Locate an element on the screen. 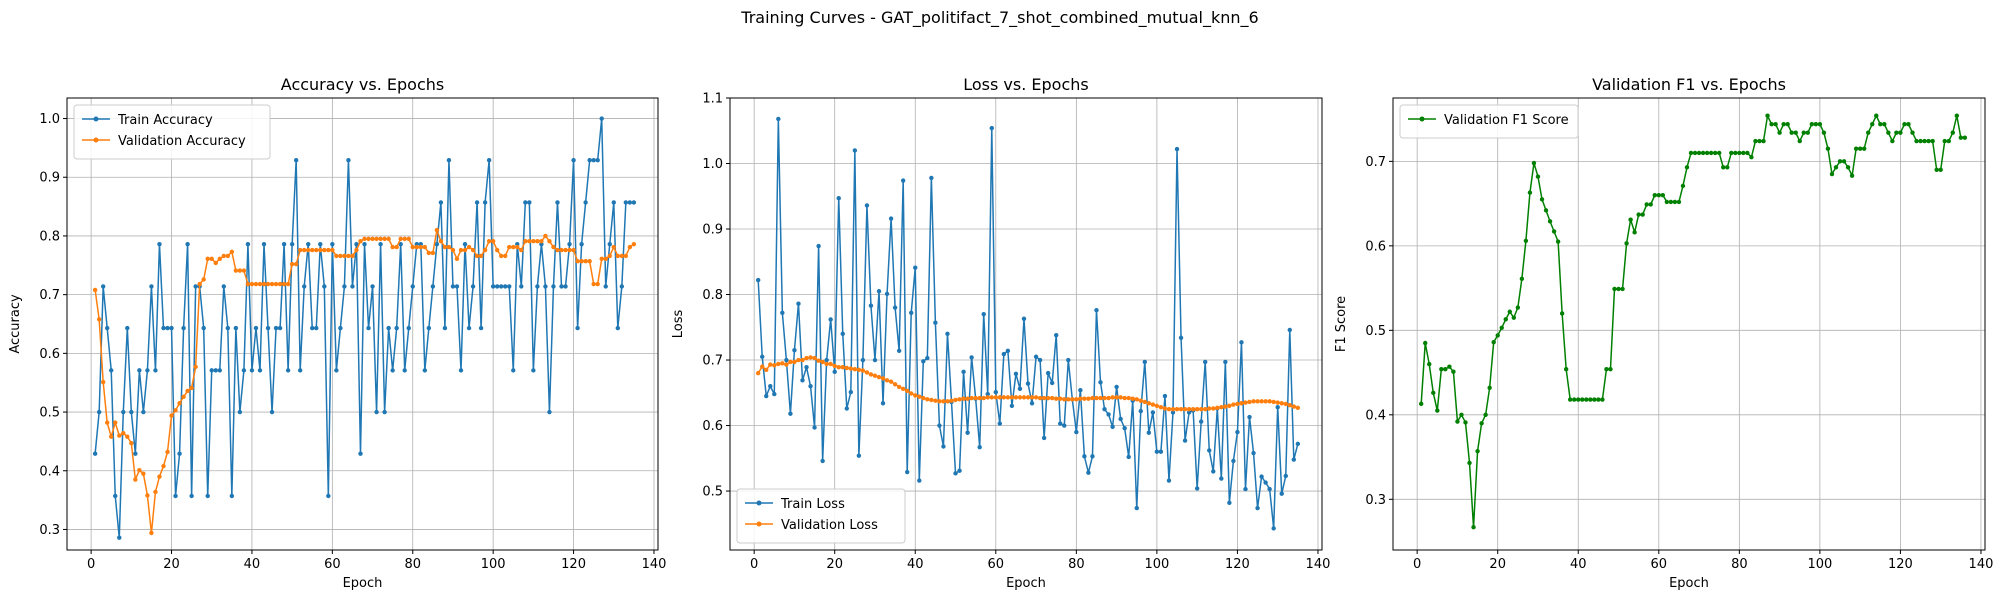 The height and width of the screenshot is (600, 2000). x-tick-label: 80 is located at coordinates (1076, 564).